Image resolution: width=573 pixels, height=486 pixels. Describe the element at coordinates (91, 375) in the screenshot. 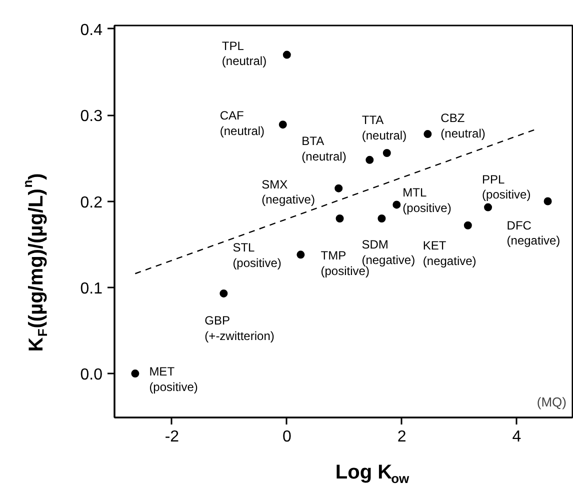

I see `y-tick-label: 0.0` at that location.